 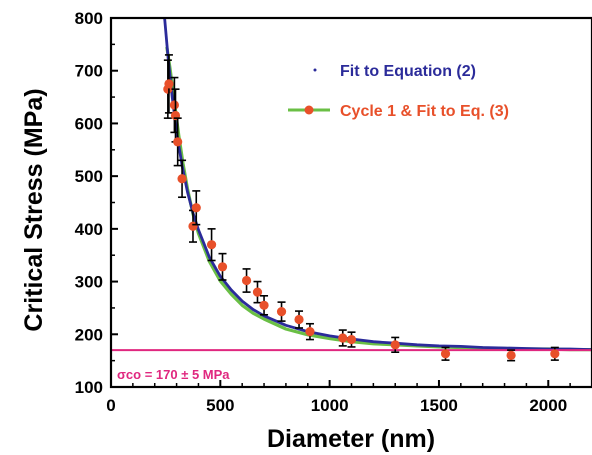 I want to click on legend-marker-fit-eq2, so click(x=315, y=70).